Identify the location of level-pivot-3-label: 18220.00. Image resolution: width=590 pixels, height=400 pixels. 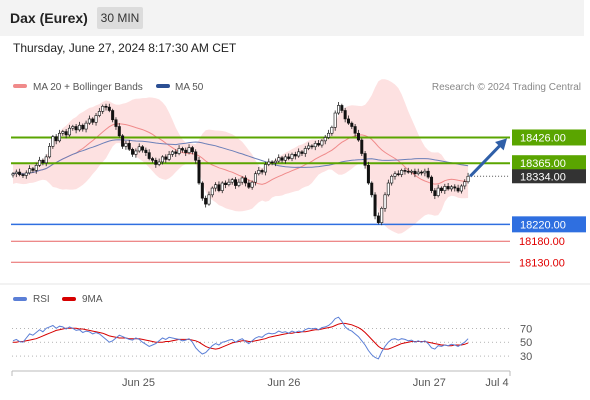
(543, 225).